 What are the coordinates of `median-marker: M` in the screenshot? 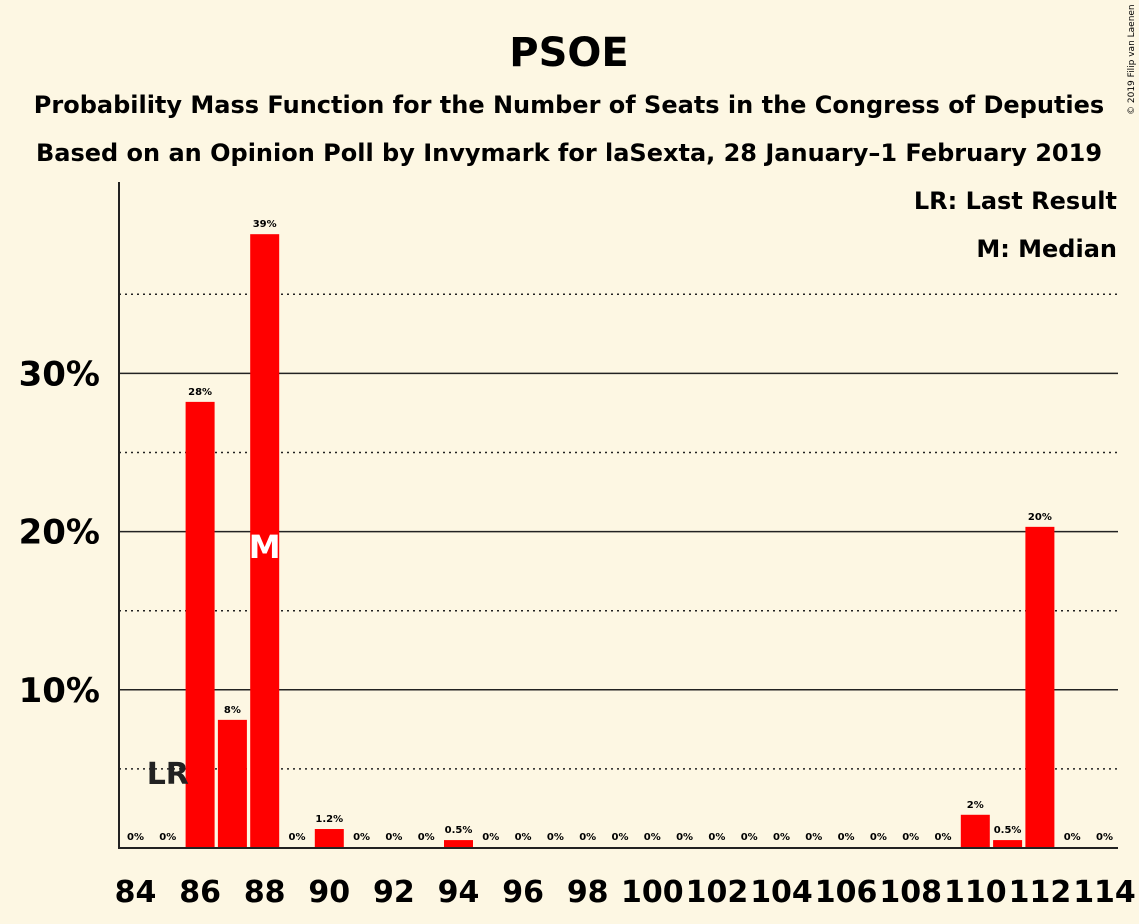 It's located at (265, 547).